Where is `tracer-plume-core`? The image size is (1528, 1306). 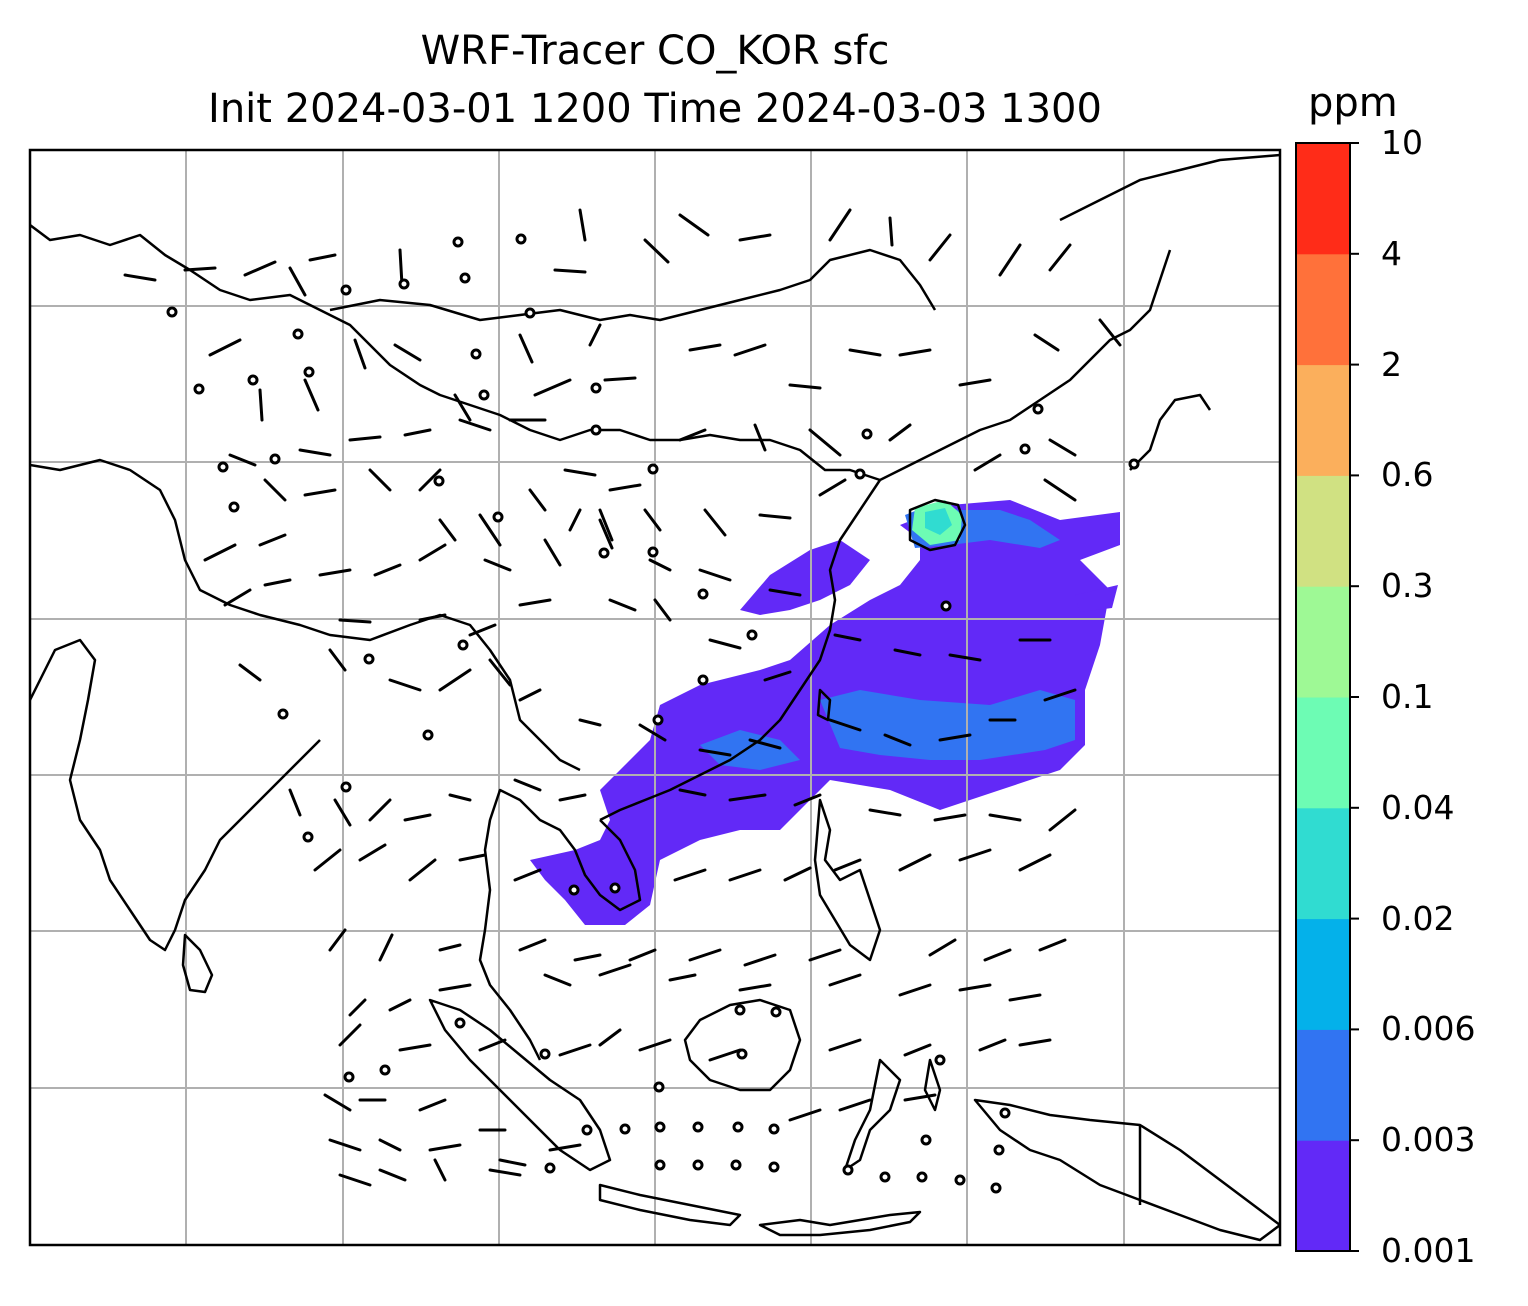 tracer-plume-core is located at coordinates (937, 522).